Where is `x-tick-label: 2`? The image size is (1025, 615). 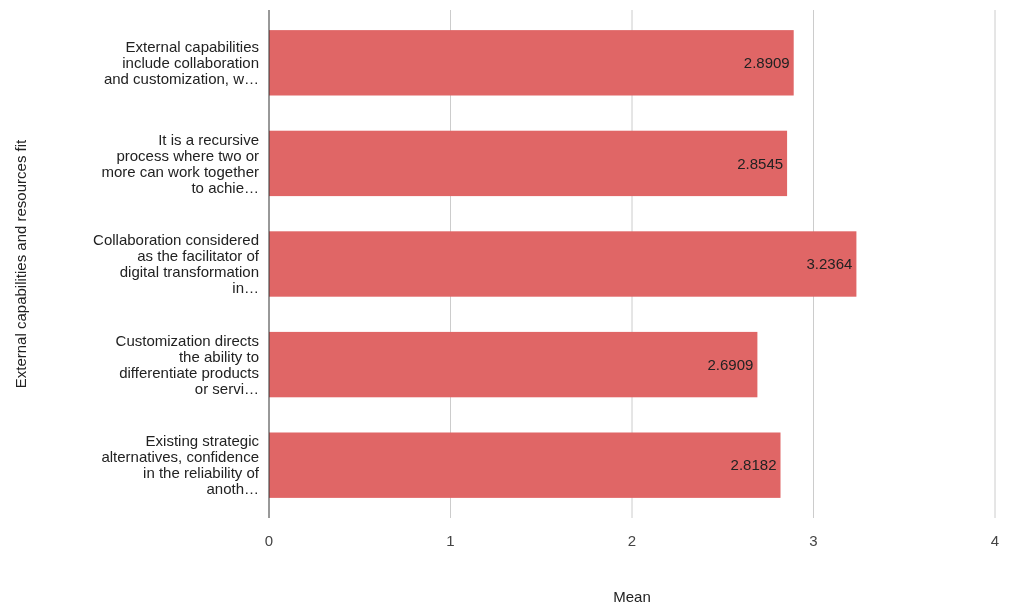 x-tick-label: 2 is located at coordinates (632, 540).